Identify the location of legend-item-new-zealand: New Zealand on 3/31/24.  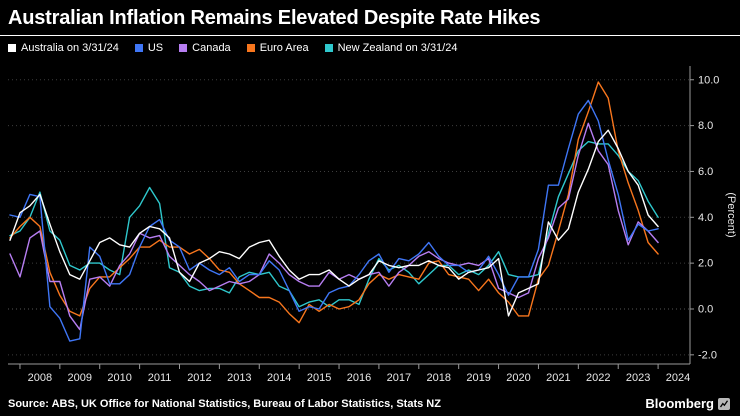
(391, 48).